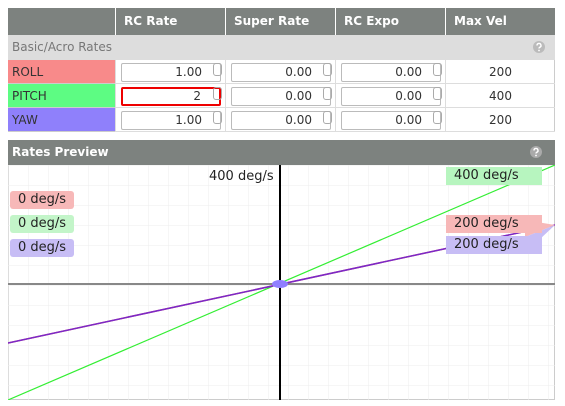 This screenshot has height=406, width=565. What do you see at coordinates (500, 96) in the screenshot?
I see `max-velocity: 400` at bounding box center [500, 96].